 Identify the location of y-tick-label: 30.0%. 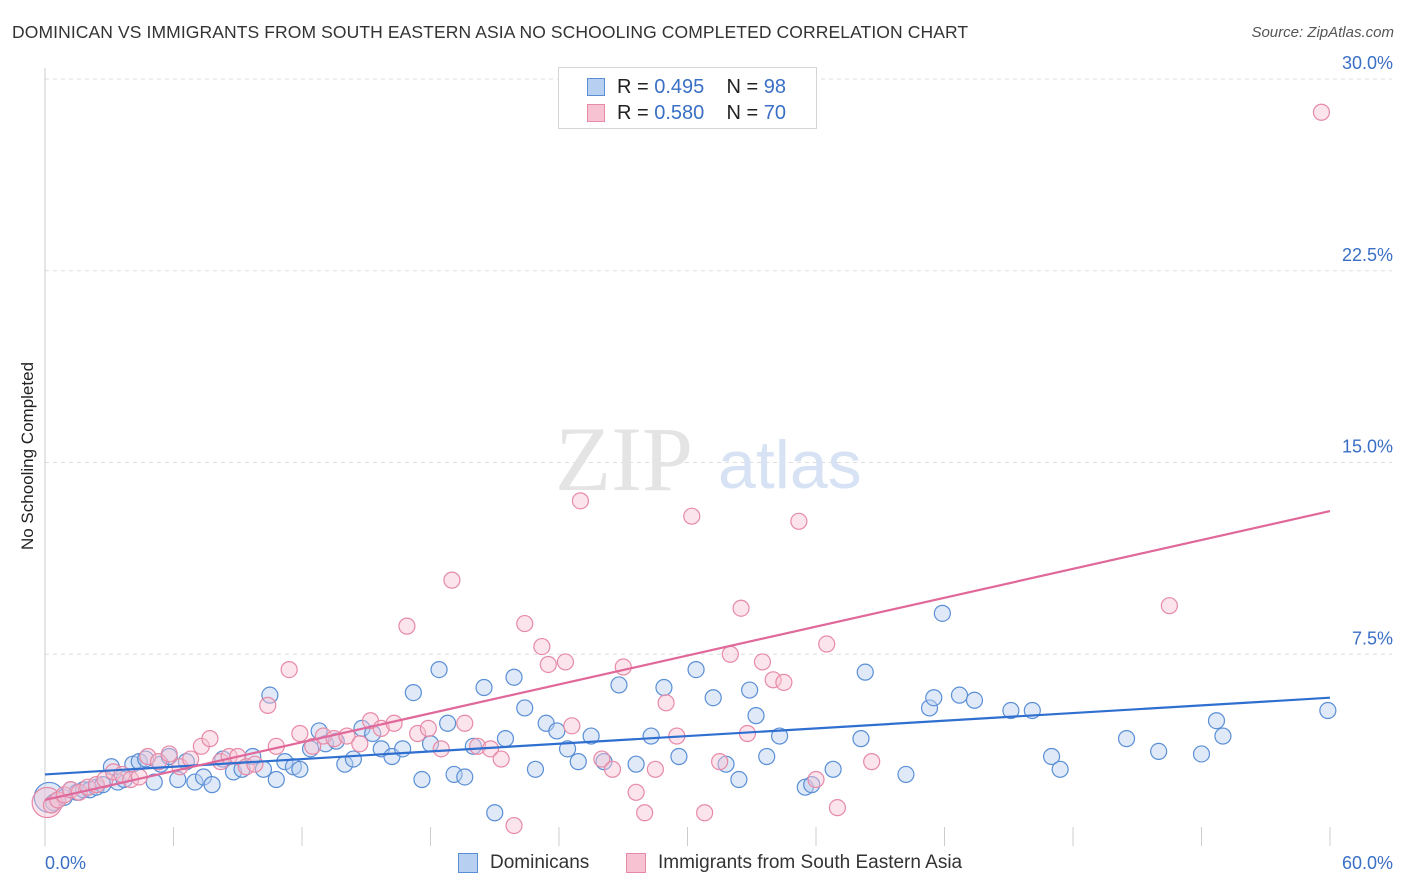
(1367, 63).